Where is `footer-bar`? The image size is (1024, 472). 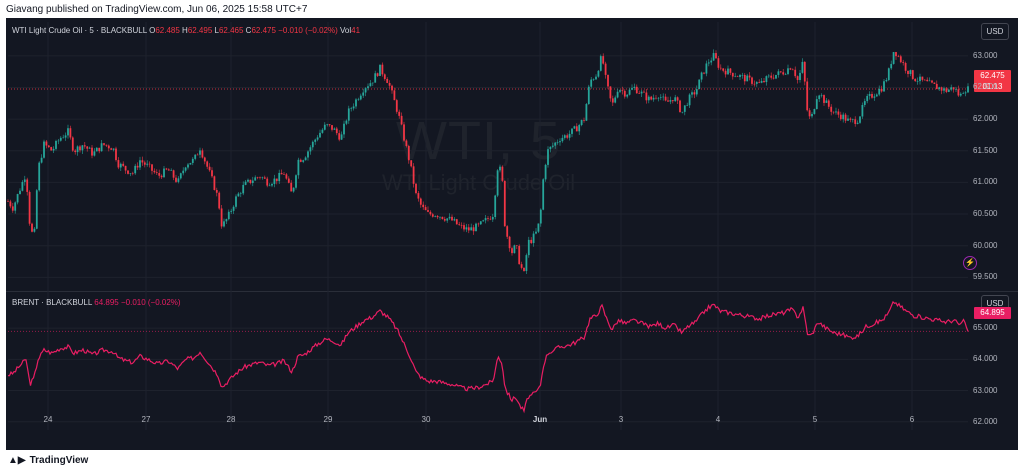 footer-bar is located at coordinates (512, 461).